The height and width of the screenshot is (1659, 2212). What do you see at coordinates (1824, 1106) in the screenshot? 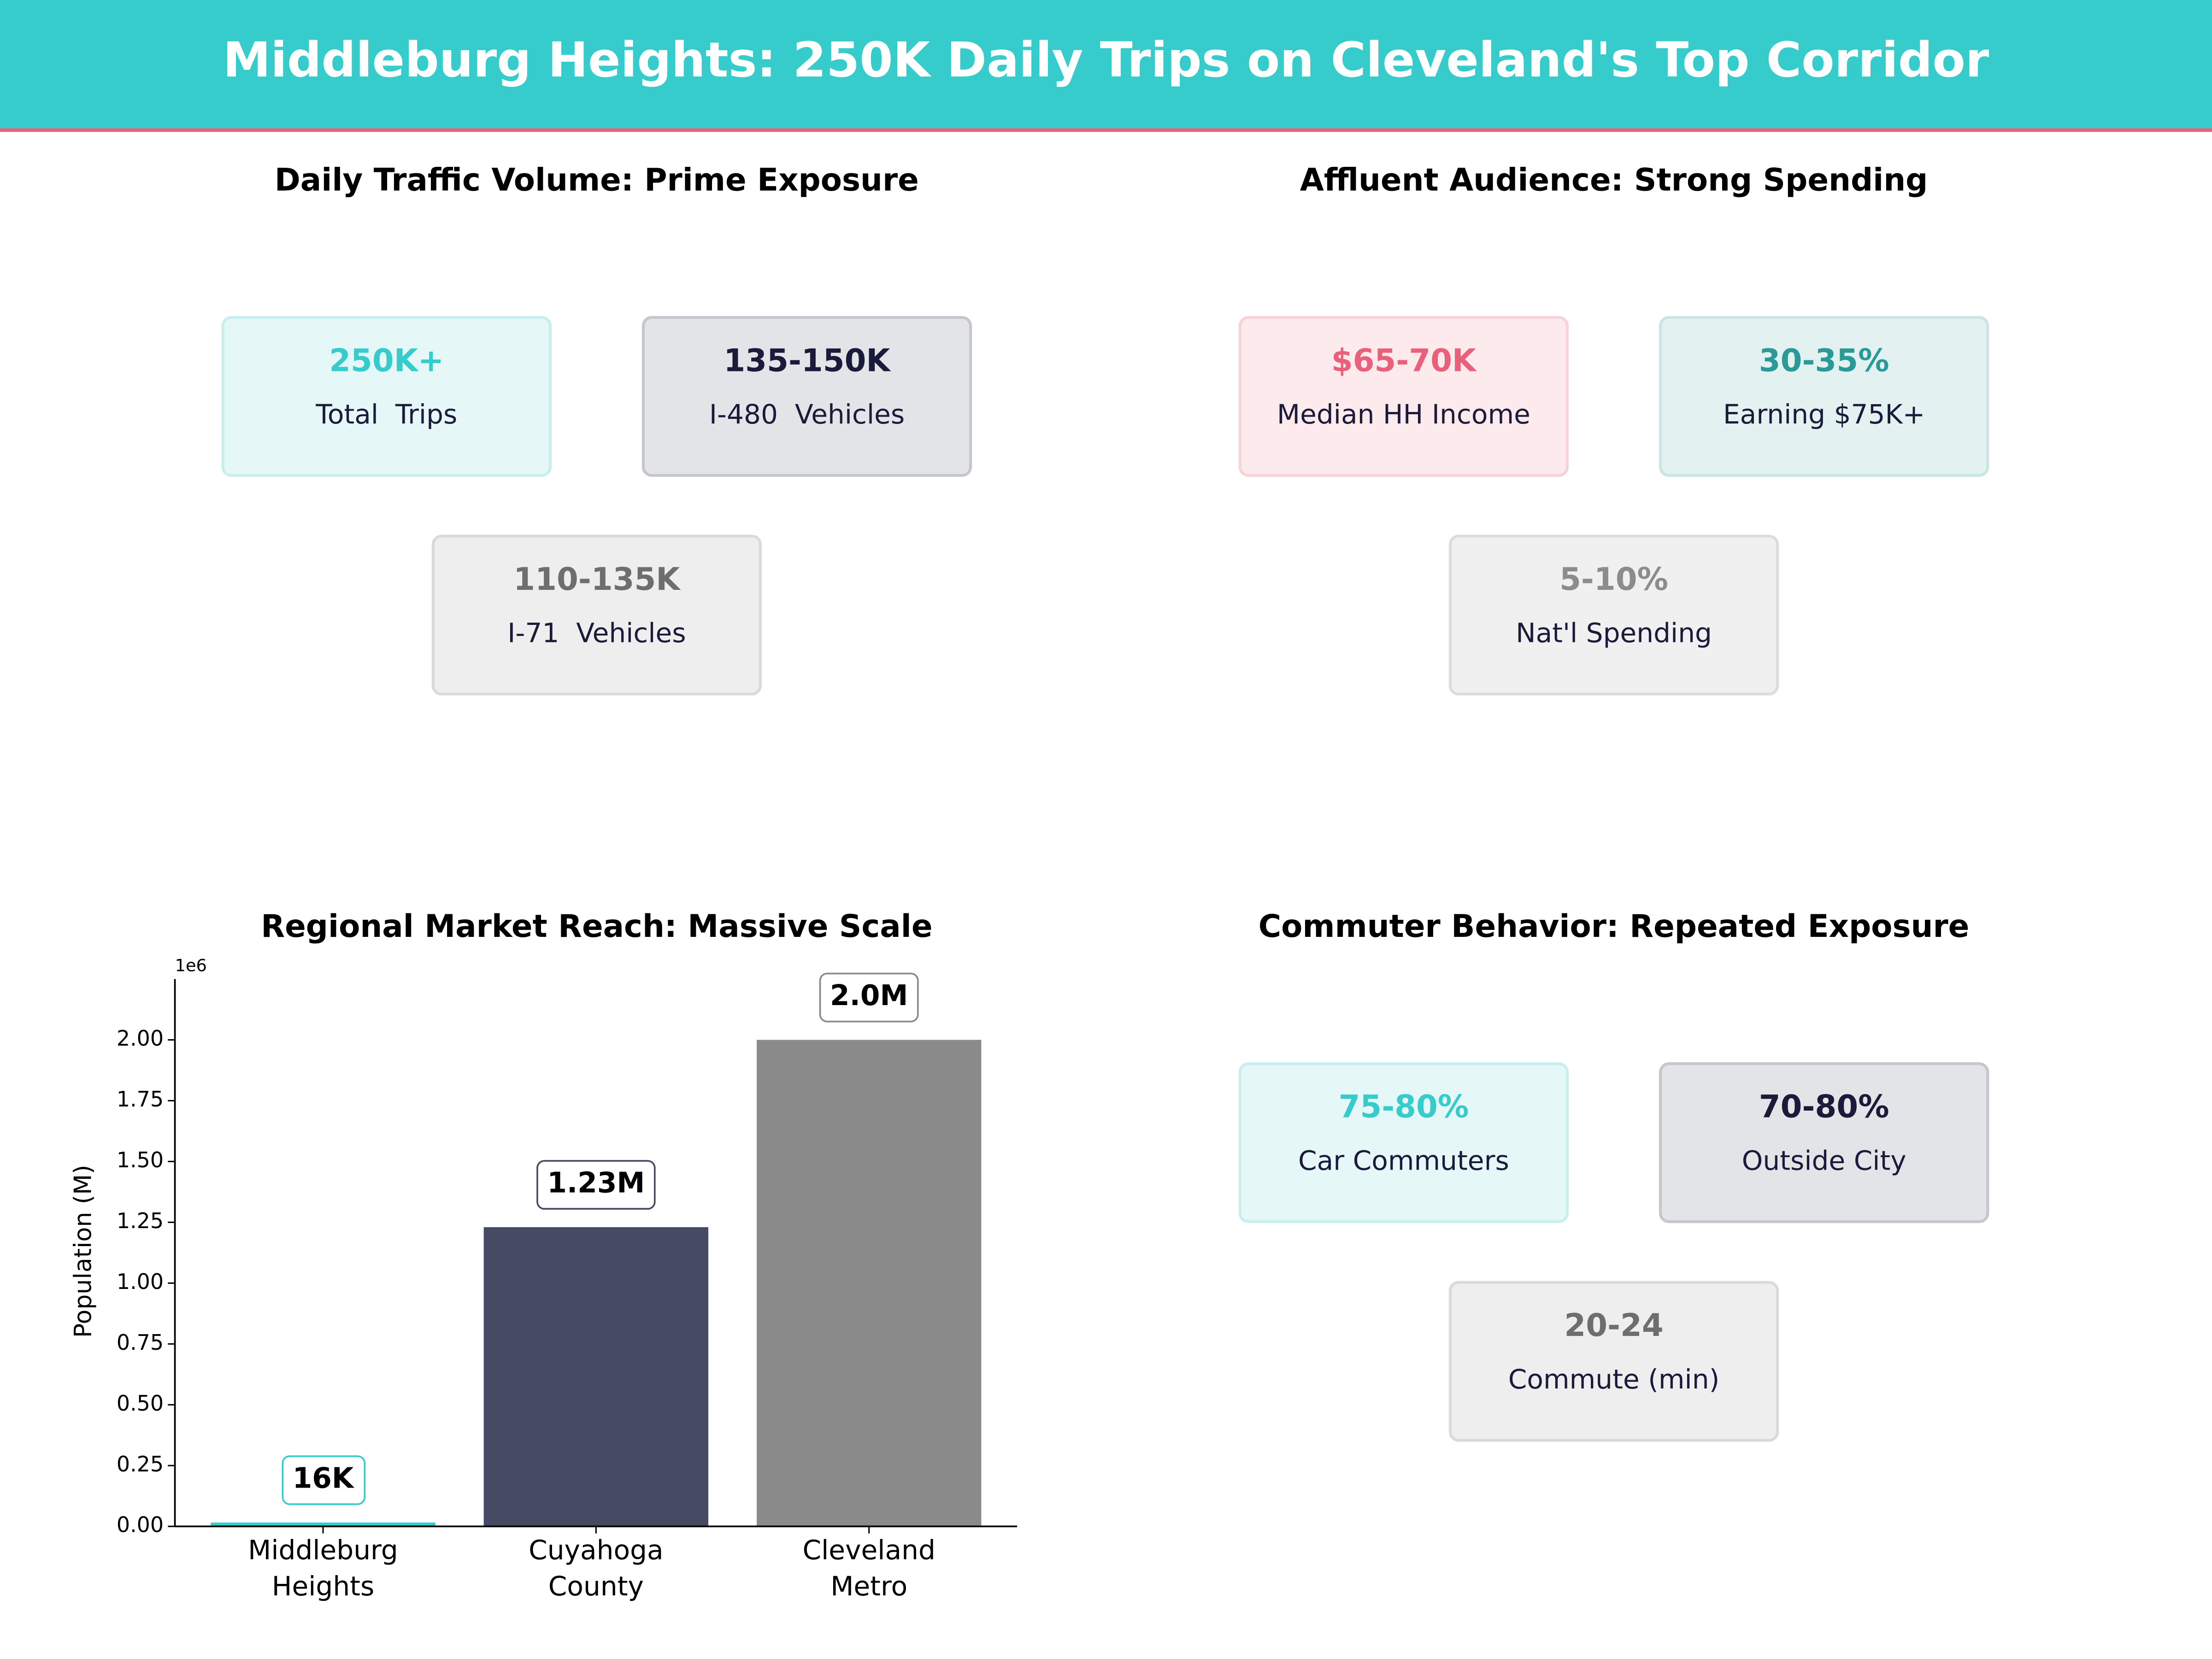
I see `stat-value: 70-80%` at bounding box center [1824, 1106].